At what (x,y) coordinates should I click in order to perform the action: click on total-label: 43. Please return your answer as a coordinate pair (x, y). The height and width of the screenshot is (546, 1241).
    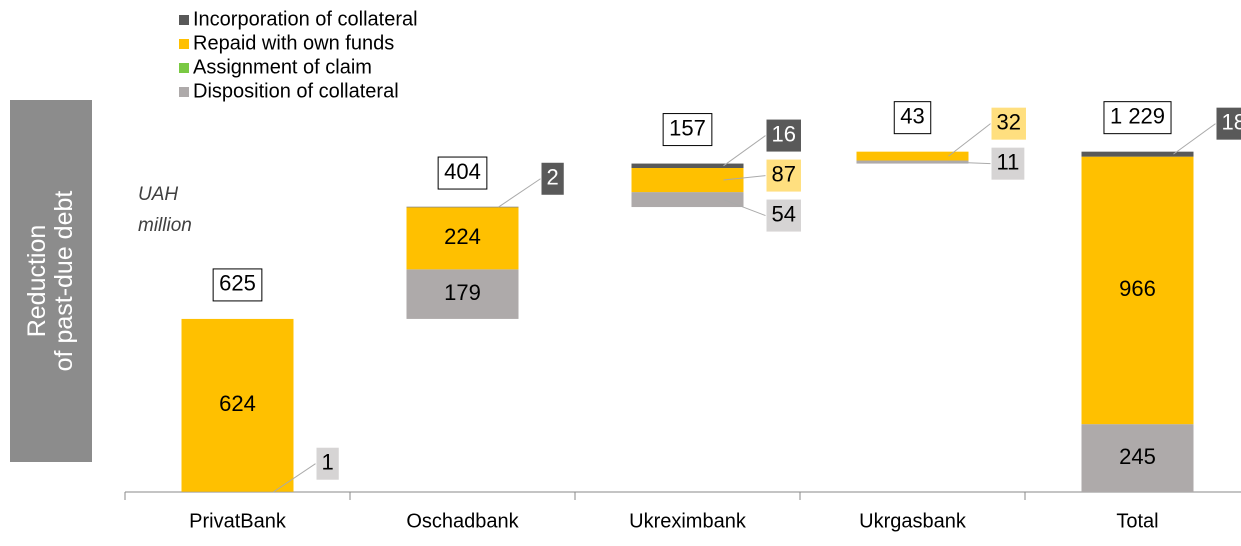
    Looking at the image, I should click on (912, 115).